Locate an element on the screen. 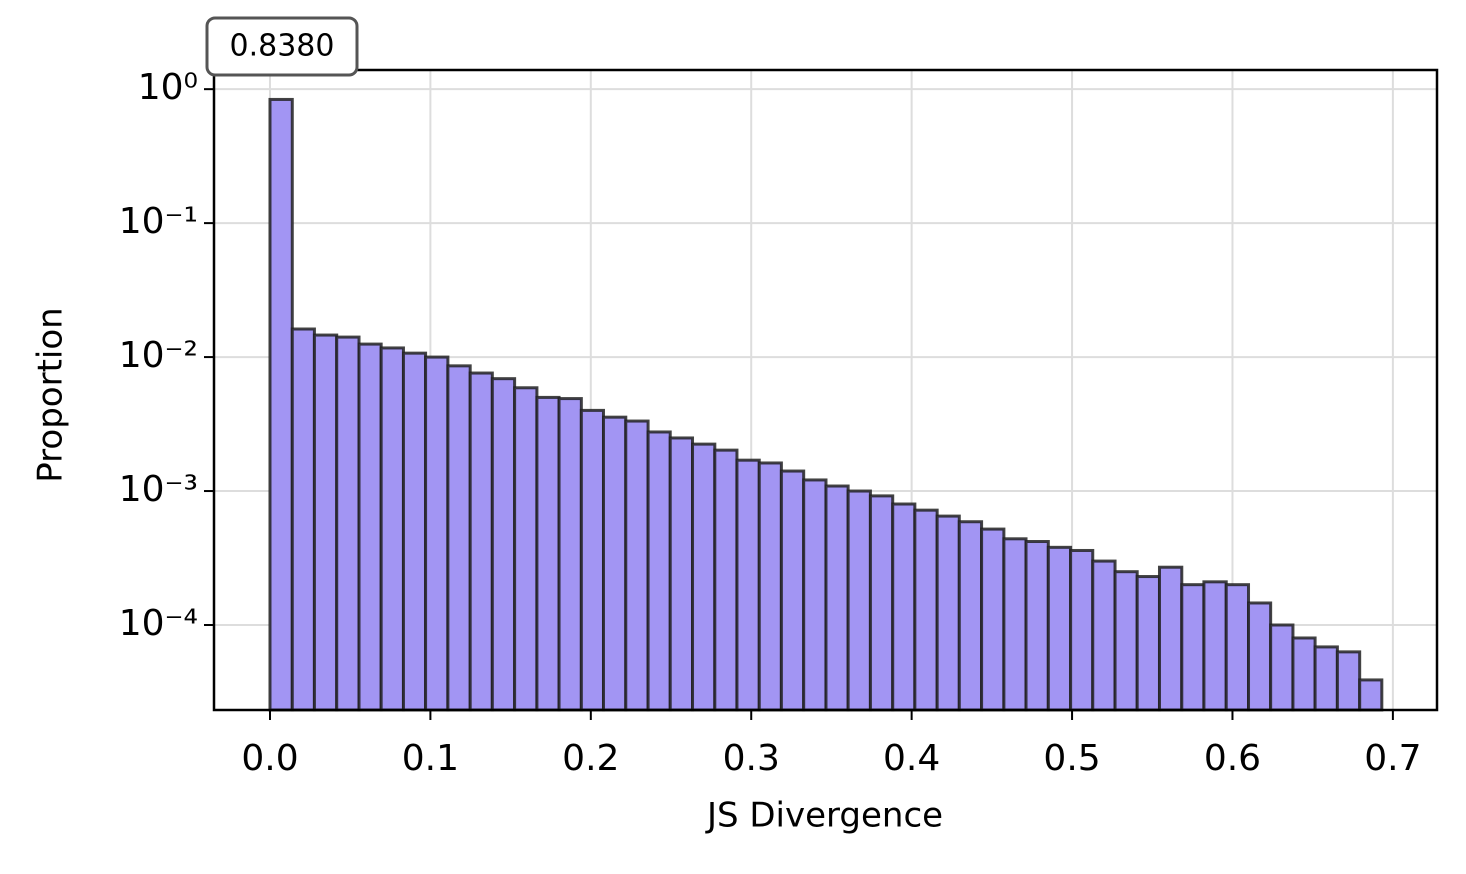 This screenshot has height=874, width=1466. x-tick-label: 0.2 is located at coordinates (590, 758).